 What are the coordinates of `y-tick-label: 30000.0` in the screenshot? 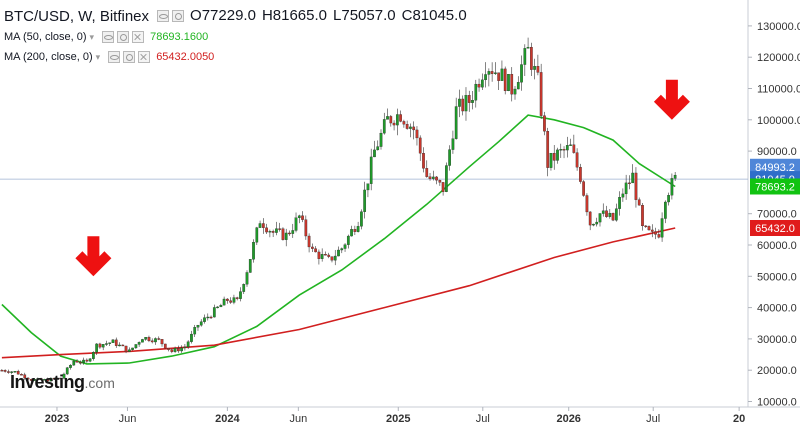 It's located at (777, 340).